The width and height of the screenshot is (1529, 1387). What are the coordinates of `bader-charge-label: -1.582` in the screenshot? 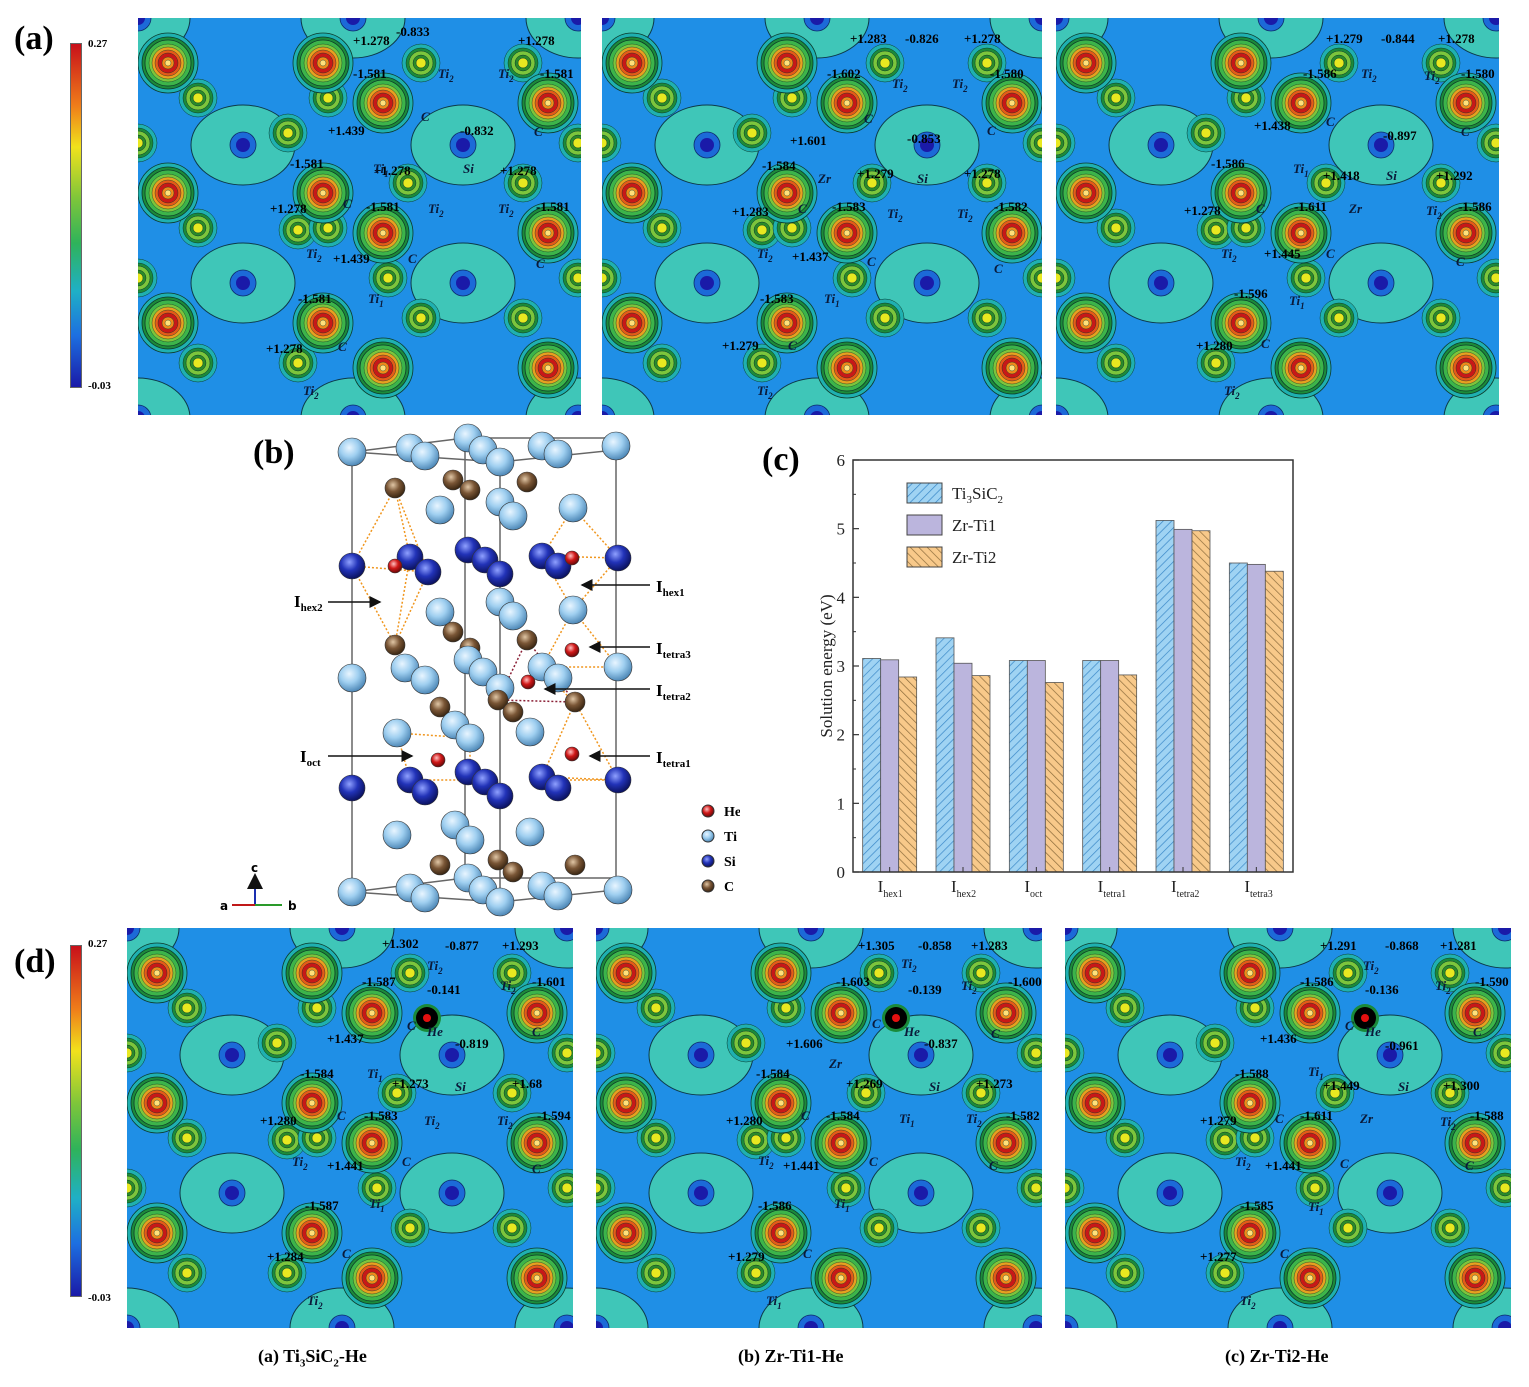 It's located at (1023, 1115).